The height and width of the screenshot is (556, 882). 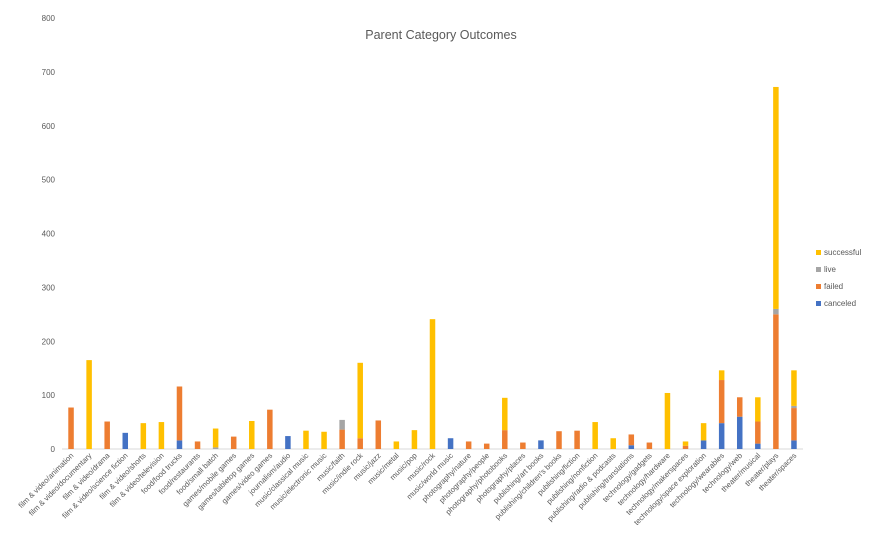 What do you see at coordinates (49, 126) in the screenshot?
I see `y-tick-label: 600` at bounding box center [49, 126].